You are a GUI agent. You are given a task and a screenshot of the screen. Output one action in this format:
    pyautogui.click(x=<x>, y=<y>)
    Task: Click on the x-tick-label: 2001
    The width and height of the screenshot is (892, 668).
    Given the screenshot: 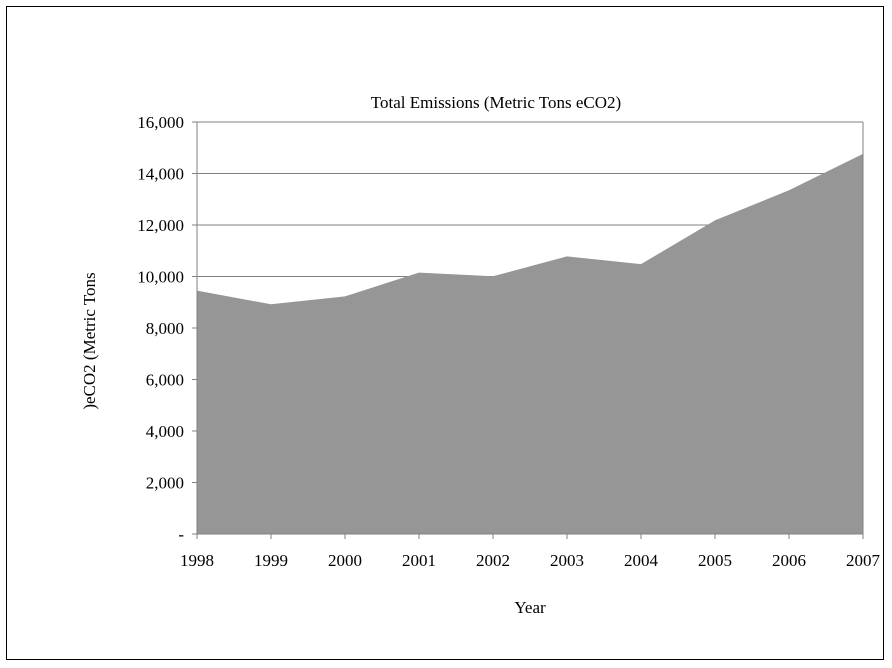 What is the action you would take?
    pyautogui.click(x=419, y=560)
    